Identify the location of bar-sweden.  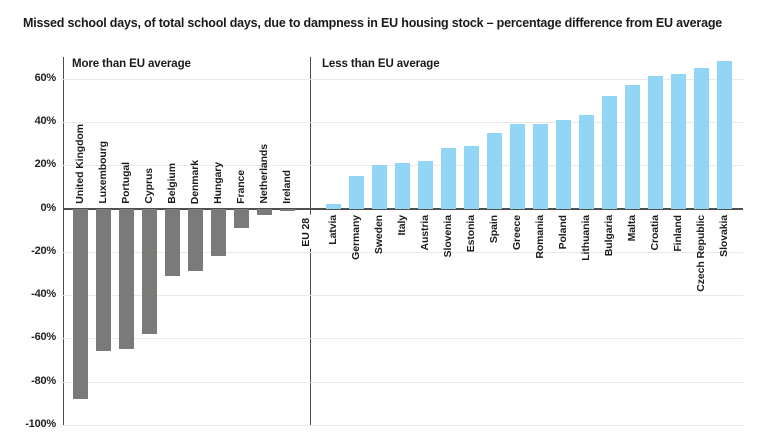
(379, 187).